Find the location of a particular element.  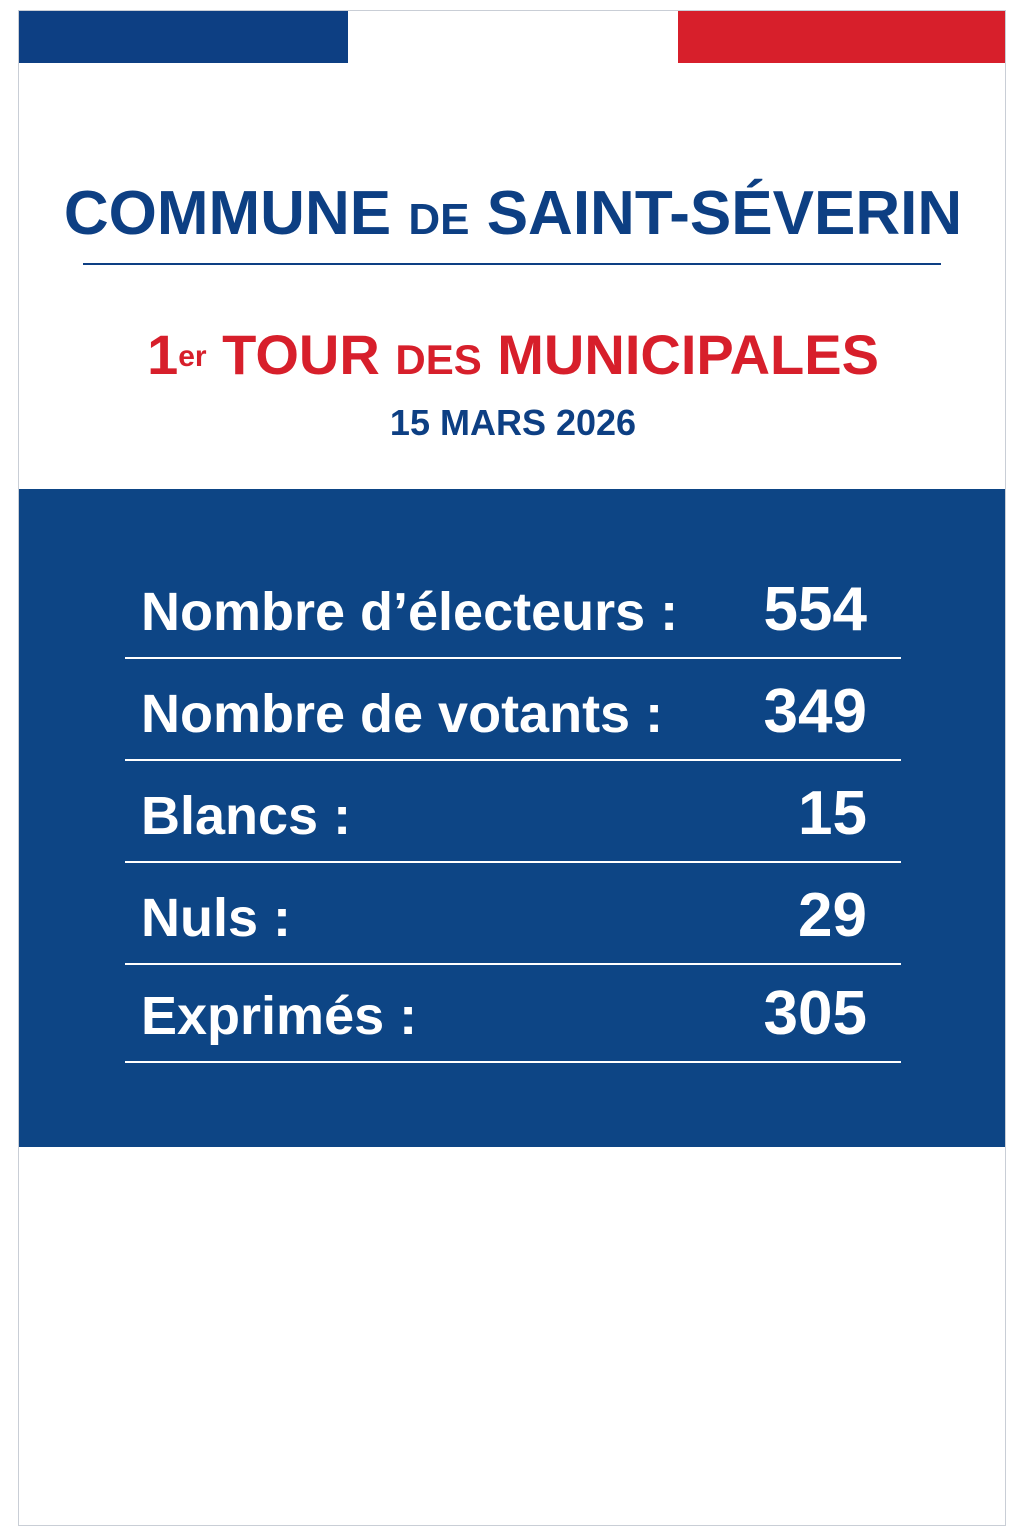

result-label: Exprimés : is located at coordinates (279, 1016).